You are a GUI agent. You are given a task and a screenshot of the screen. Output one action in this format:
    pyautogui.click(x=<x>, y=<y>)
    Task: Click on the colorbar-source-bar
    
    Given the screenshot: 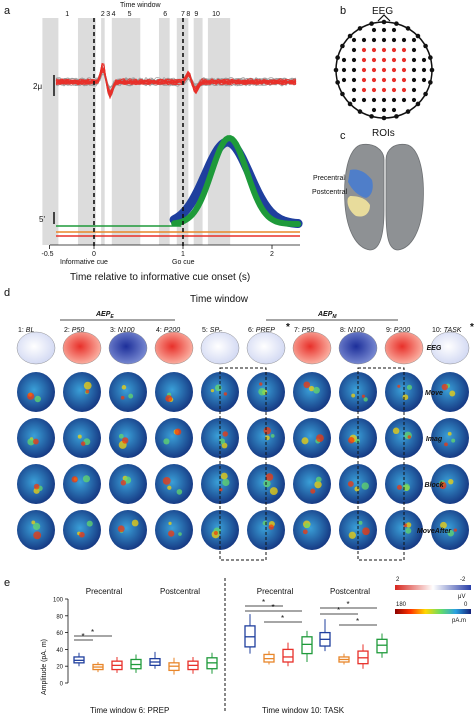 What is the action you would take?
    pyautogui.click(x=433, y=611)
    